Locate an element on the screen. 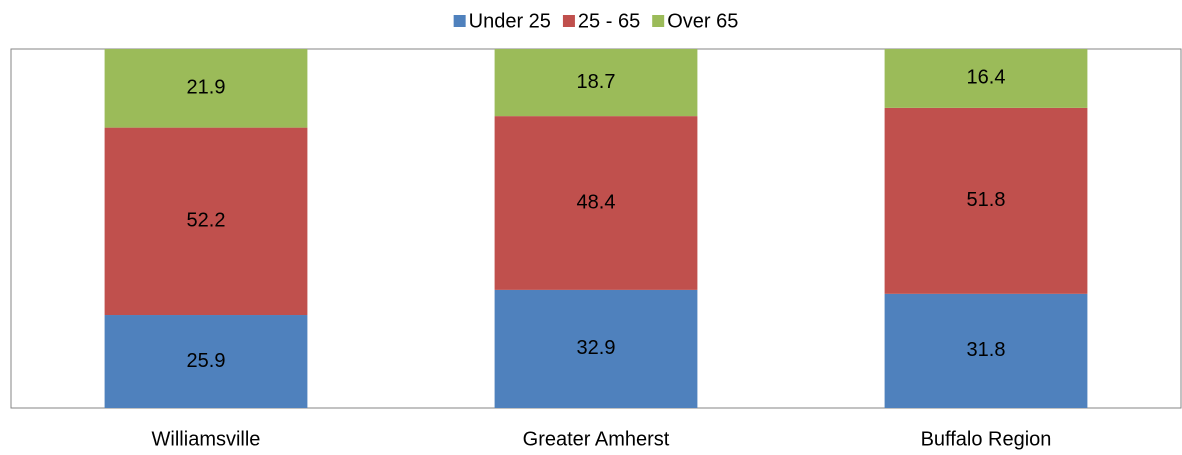 Image resolution: width=1182 pixels, height=455 pixels. data-label: 18.7 is located at coordinates (596, 82).